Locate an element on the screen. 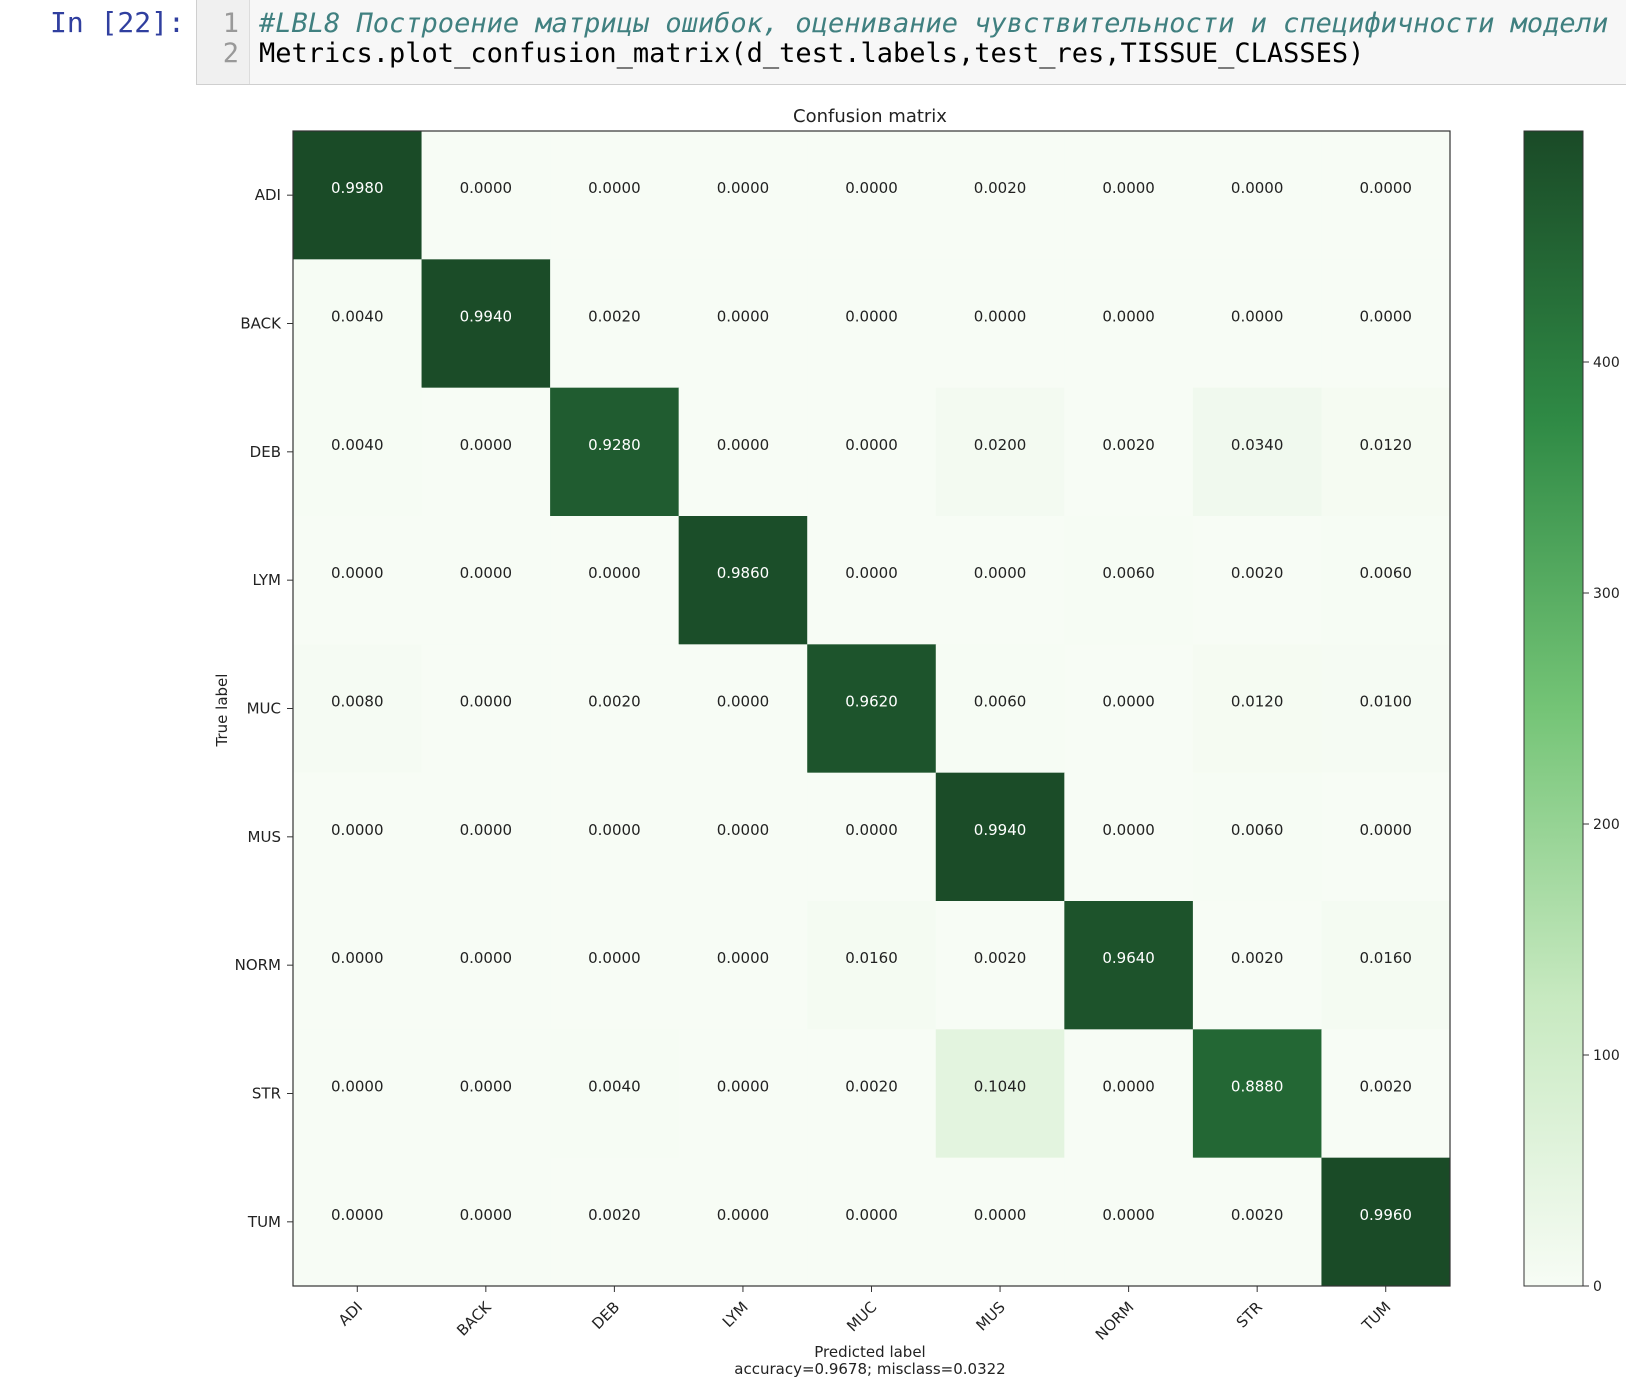 Image resolution: width=1626 pixels, height=1390 pixels. cell-value-label: 0.9960 is located at coordinates (1385, 1215).